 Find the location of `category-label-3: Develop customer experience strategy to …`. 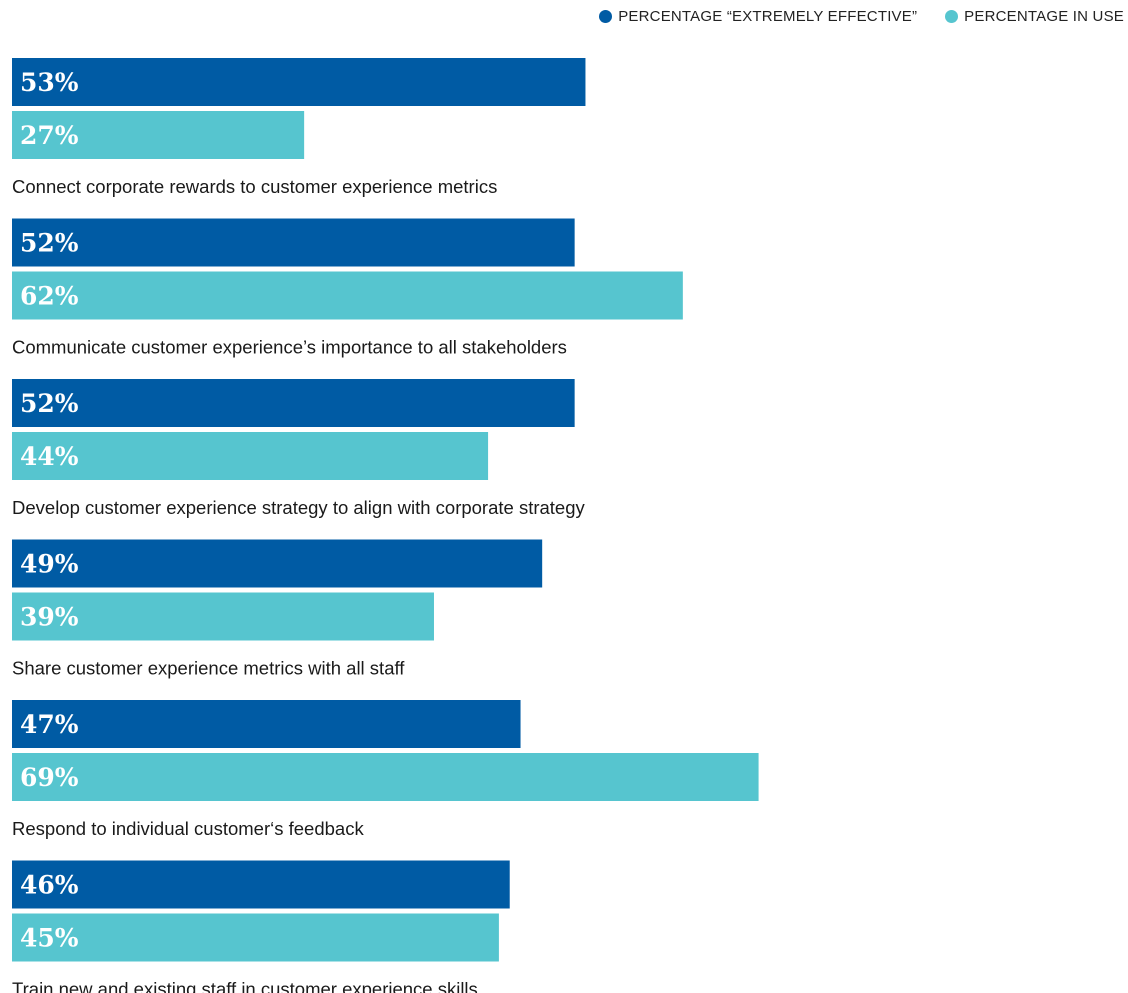

category-label-3: Develop customer experience strategy to … is located at coordinates (299, 507).